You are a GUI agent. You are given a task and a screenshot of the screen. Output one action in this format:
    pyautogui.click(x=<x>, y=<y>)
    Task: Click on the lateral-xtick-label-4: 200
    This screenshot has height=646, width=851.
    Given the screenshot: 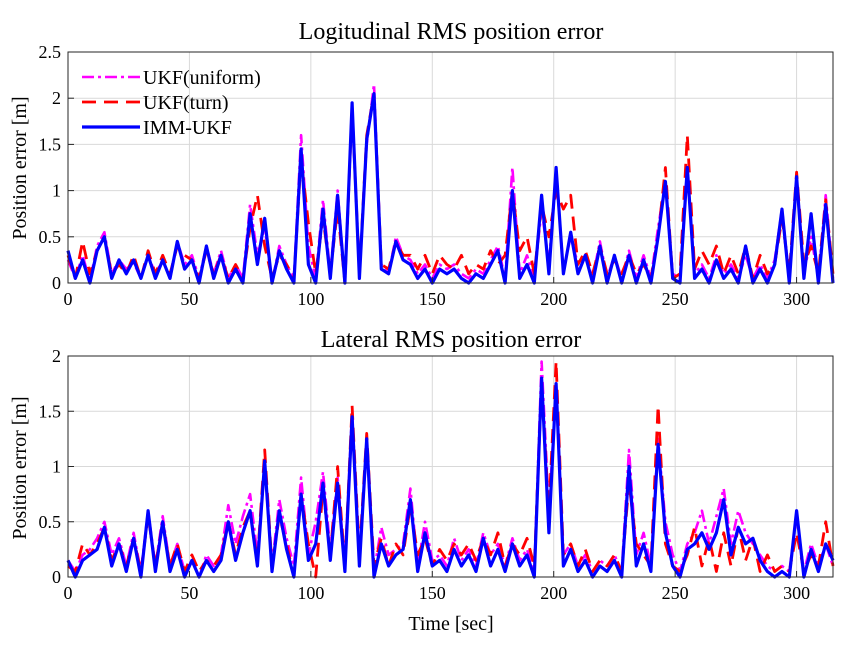 What is the action you would take?
    pyautogui.click(x=553, y=593)
    